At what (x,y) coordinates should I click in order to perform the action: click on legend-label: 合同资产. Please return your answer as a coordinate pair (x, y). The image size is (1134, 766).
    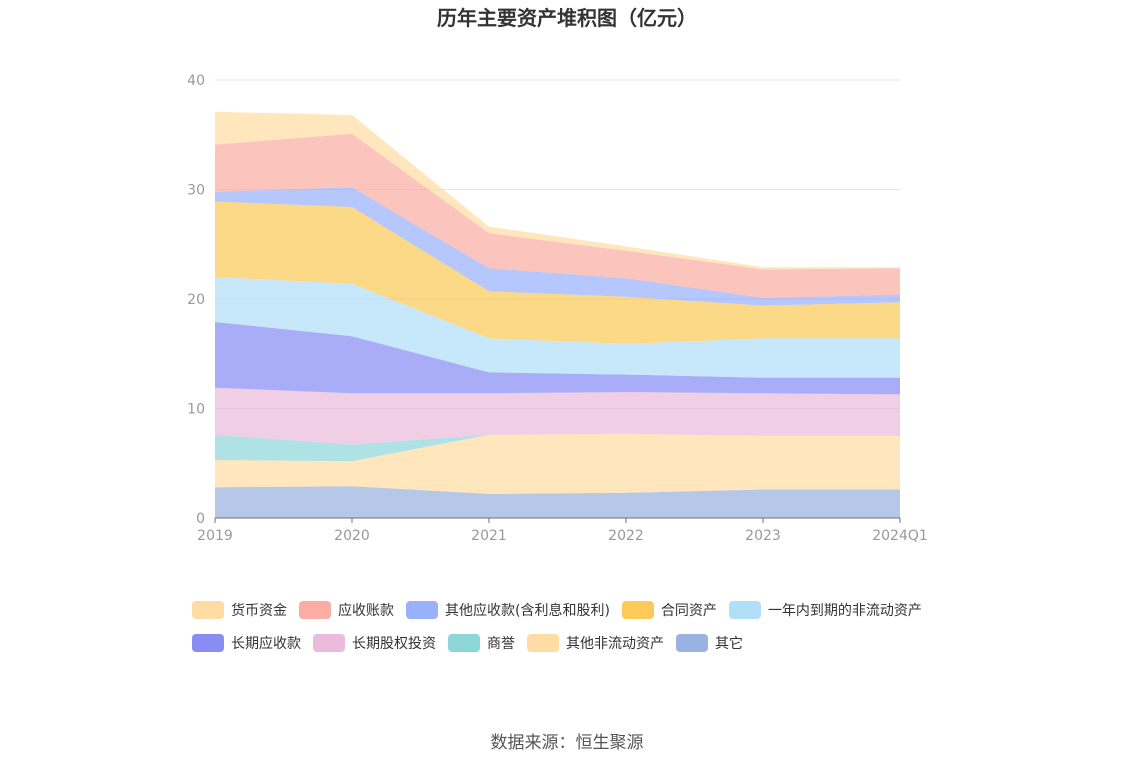
    Looking at the image, I should click on (688, 611).